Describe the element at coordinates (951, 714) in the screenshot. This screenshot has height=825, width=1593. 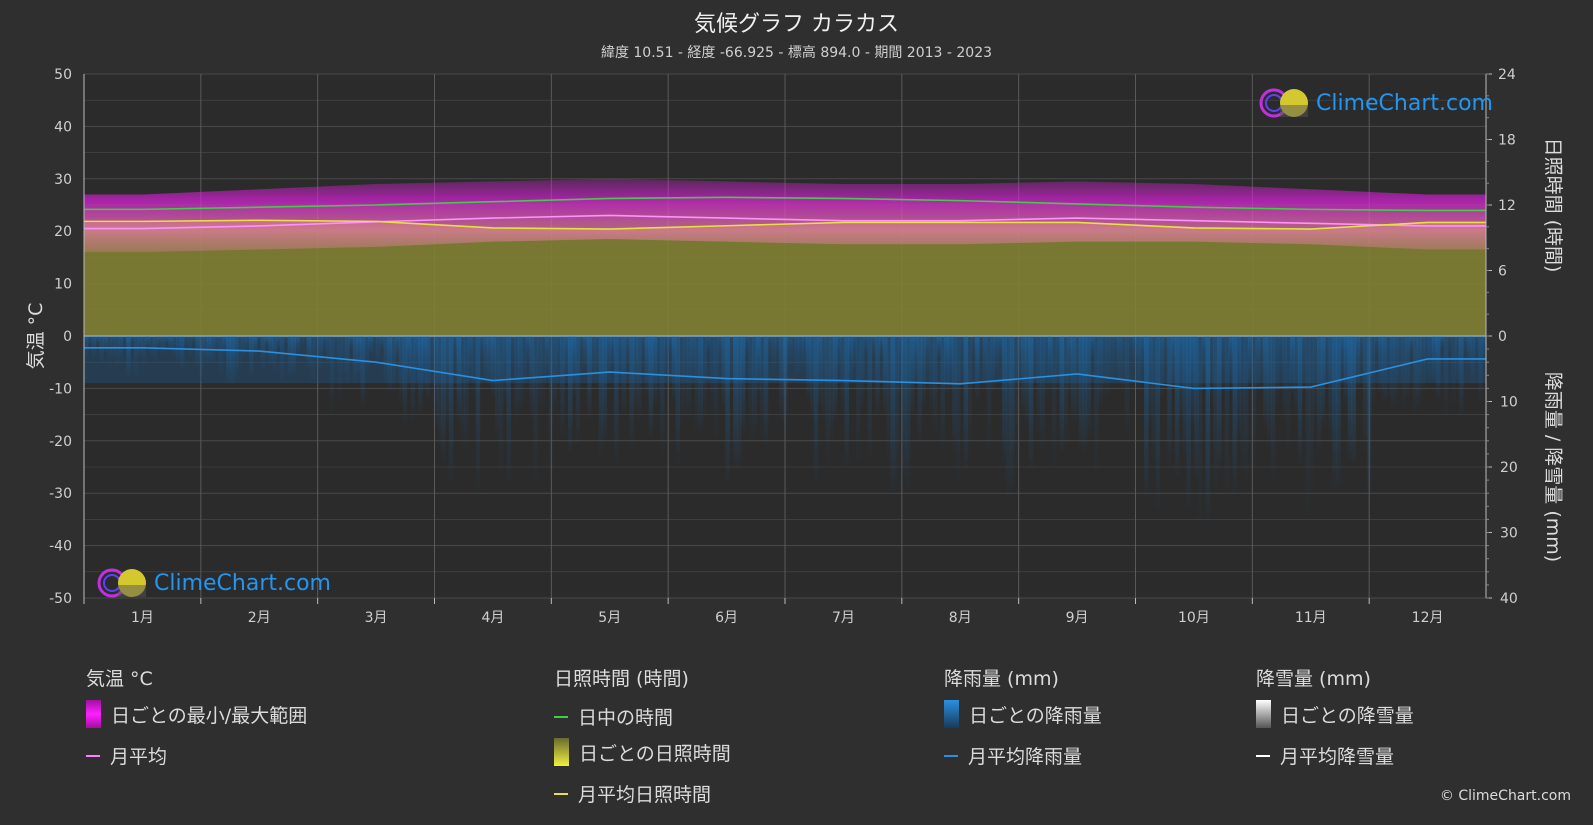
I see `rain-daily-swatch` at that location.